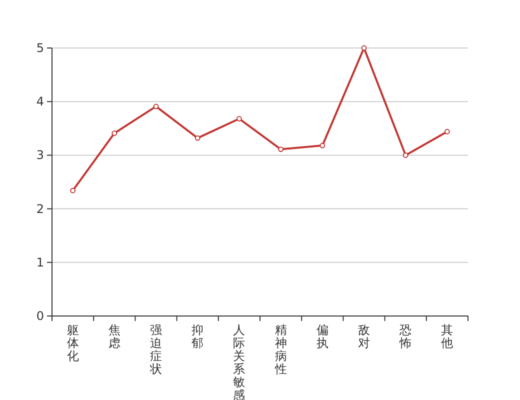  What do you see at coordinates (405, 336) in the screenshot?
I see `x-tick-label: 恐怖` at bounding box center [405, 336].